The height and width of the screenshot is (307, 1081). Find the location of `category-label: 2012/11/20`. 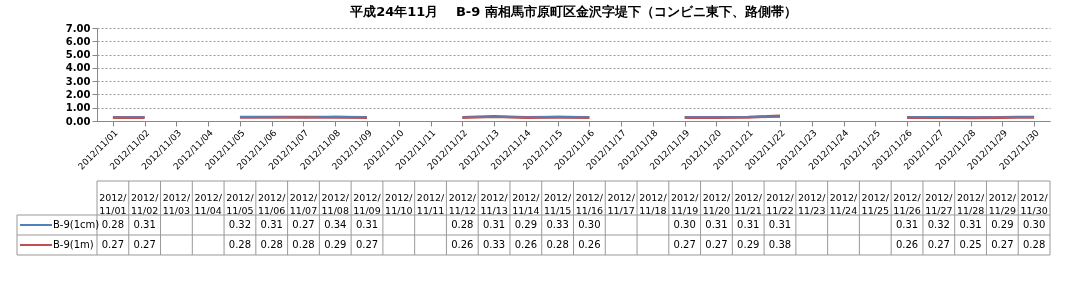

category-label: 2012/11/20 is located at coordinates (716, 204).